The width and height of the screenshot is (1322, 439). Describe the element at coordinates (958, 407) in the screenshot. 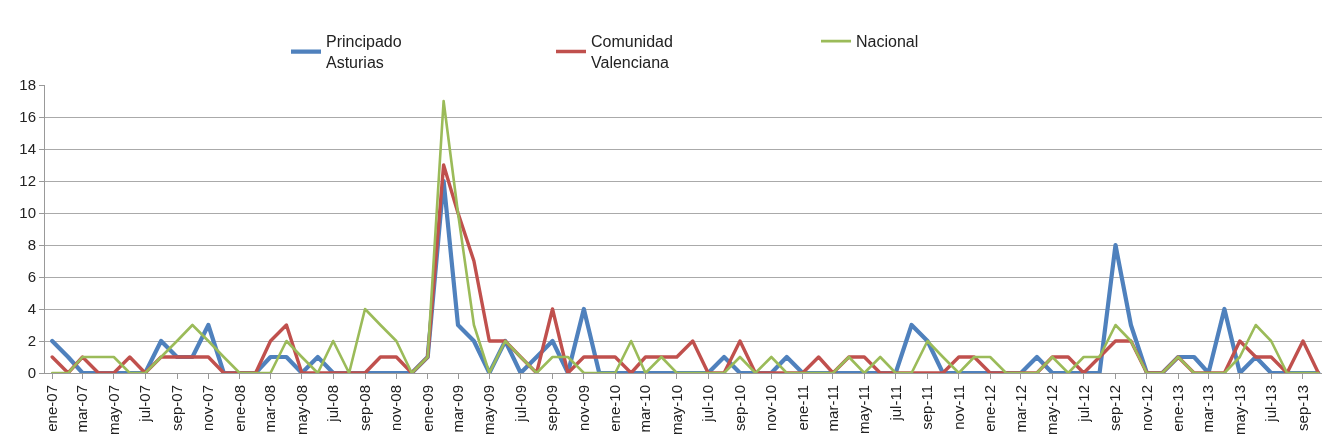

I see `x-tick-label: nov-11` at that location.